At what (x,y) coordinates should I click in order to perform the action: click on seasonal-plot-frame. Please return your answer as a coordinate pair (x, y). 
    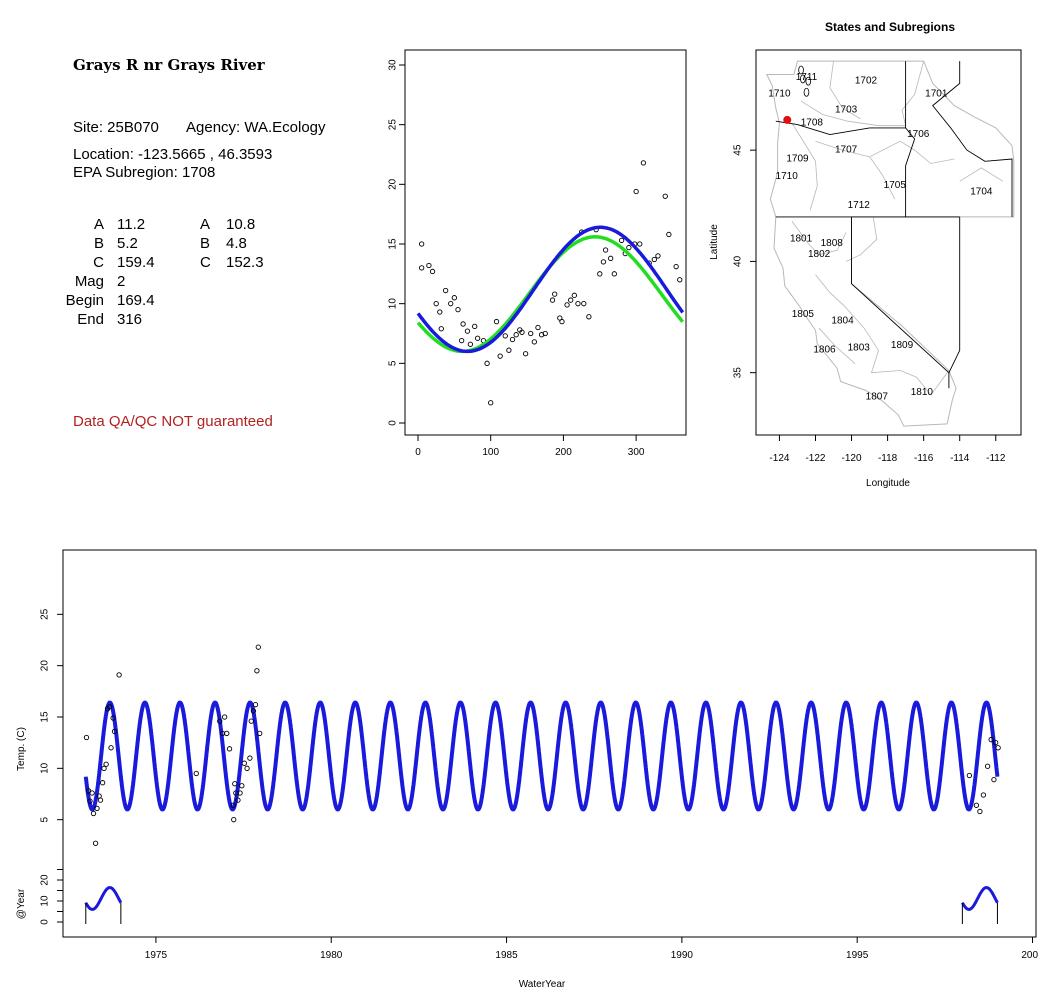
    Looking at the image, I should click on (545, 242).